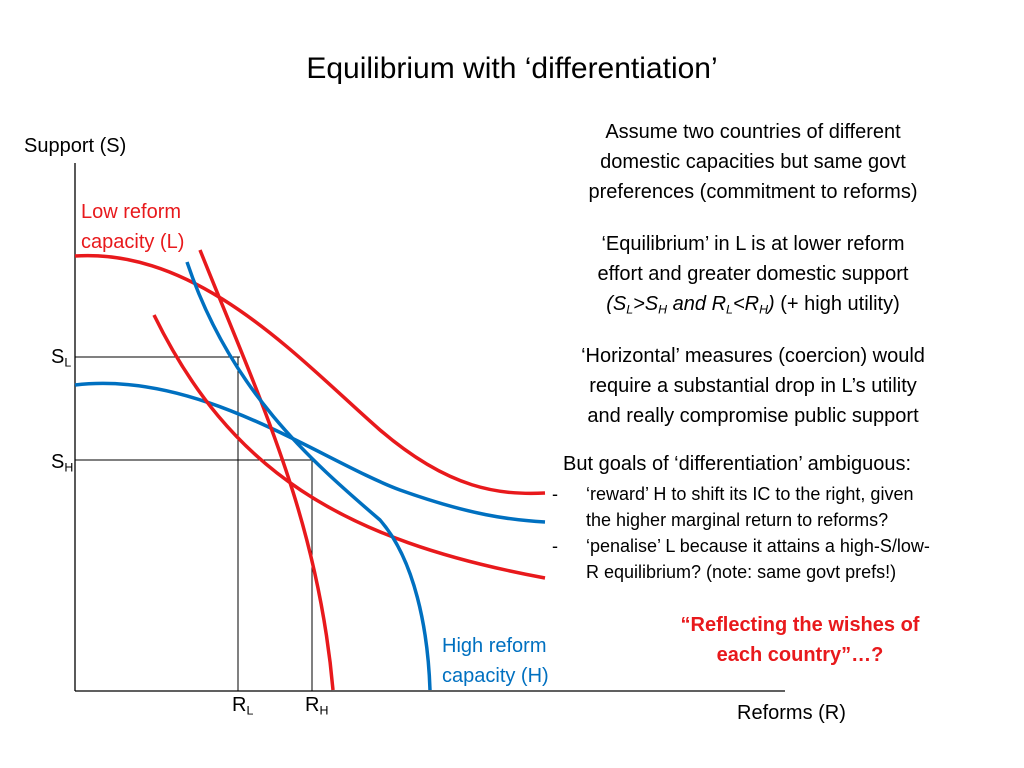 This screenshot has width=1024, height=768. I want to click on paragraph-line: (SL>SH and RL<RH) (+ high utility), so click(753, 305).